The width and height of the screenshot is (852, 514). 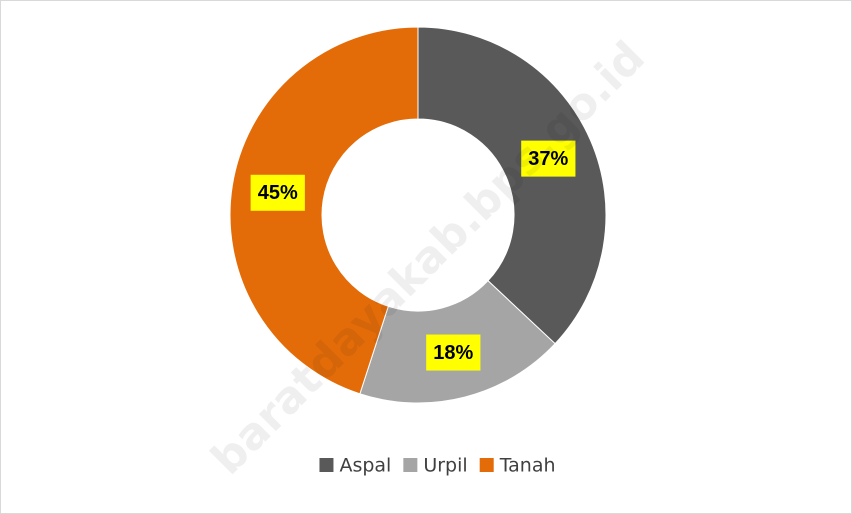 I want to click on legend-label: Urpil, so click(x=445, y=466).